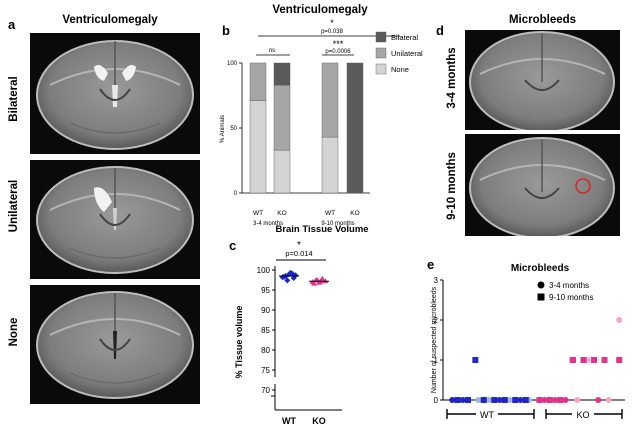 This screenshot has width=633, height=433. I want to click on chart-e-ylabel: Number of suspected microbleeds, so click(434, 339).